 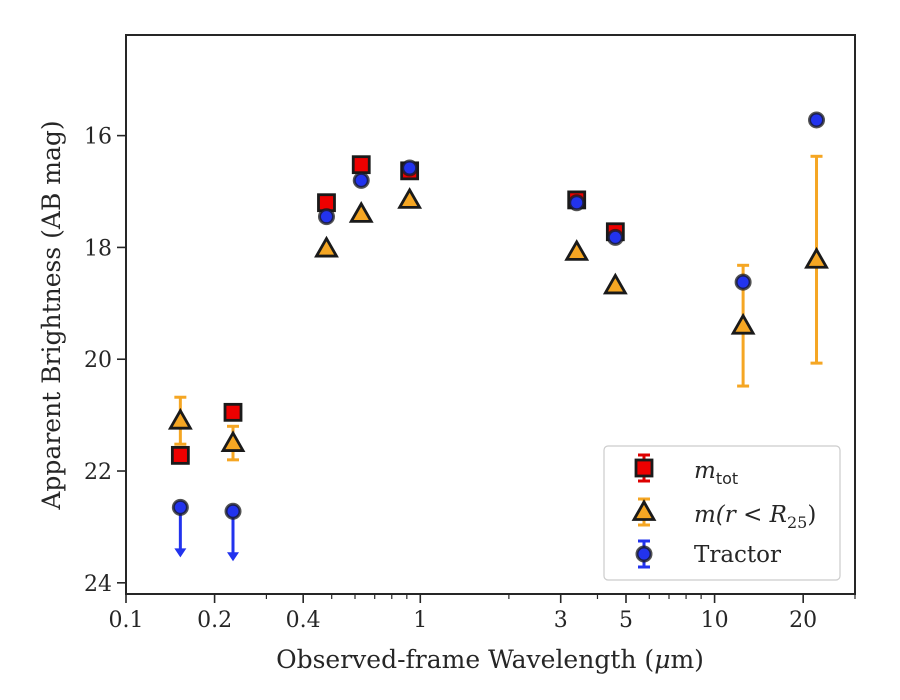 What do you see at coordinates (727, 478) in the screenshot?
I see `legend-label-m-tot-sub: tot` at bounding box center [727, 478].